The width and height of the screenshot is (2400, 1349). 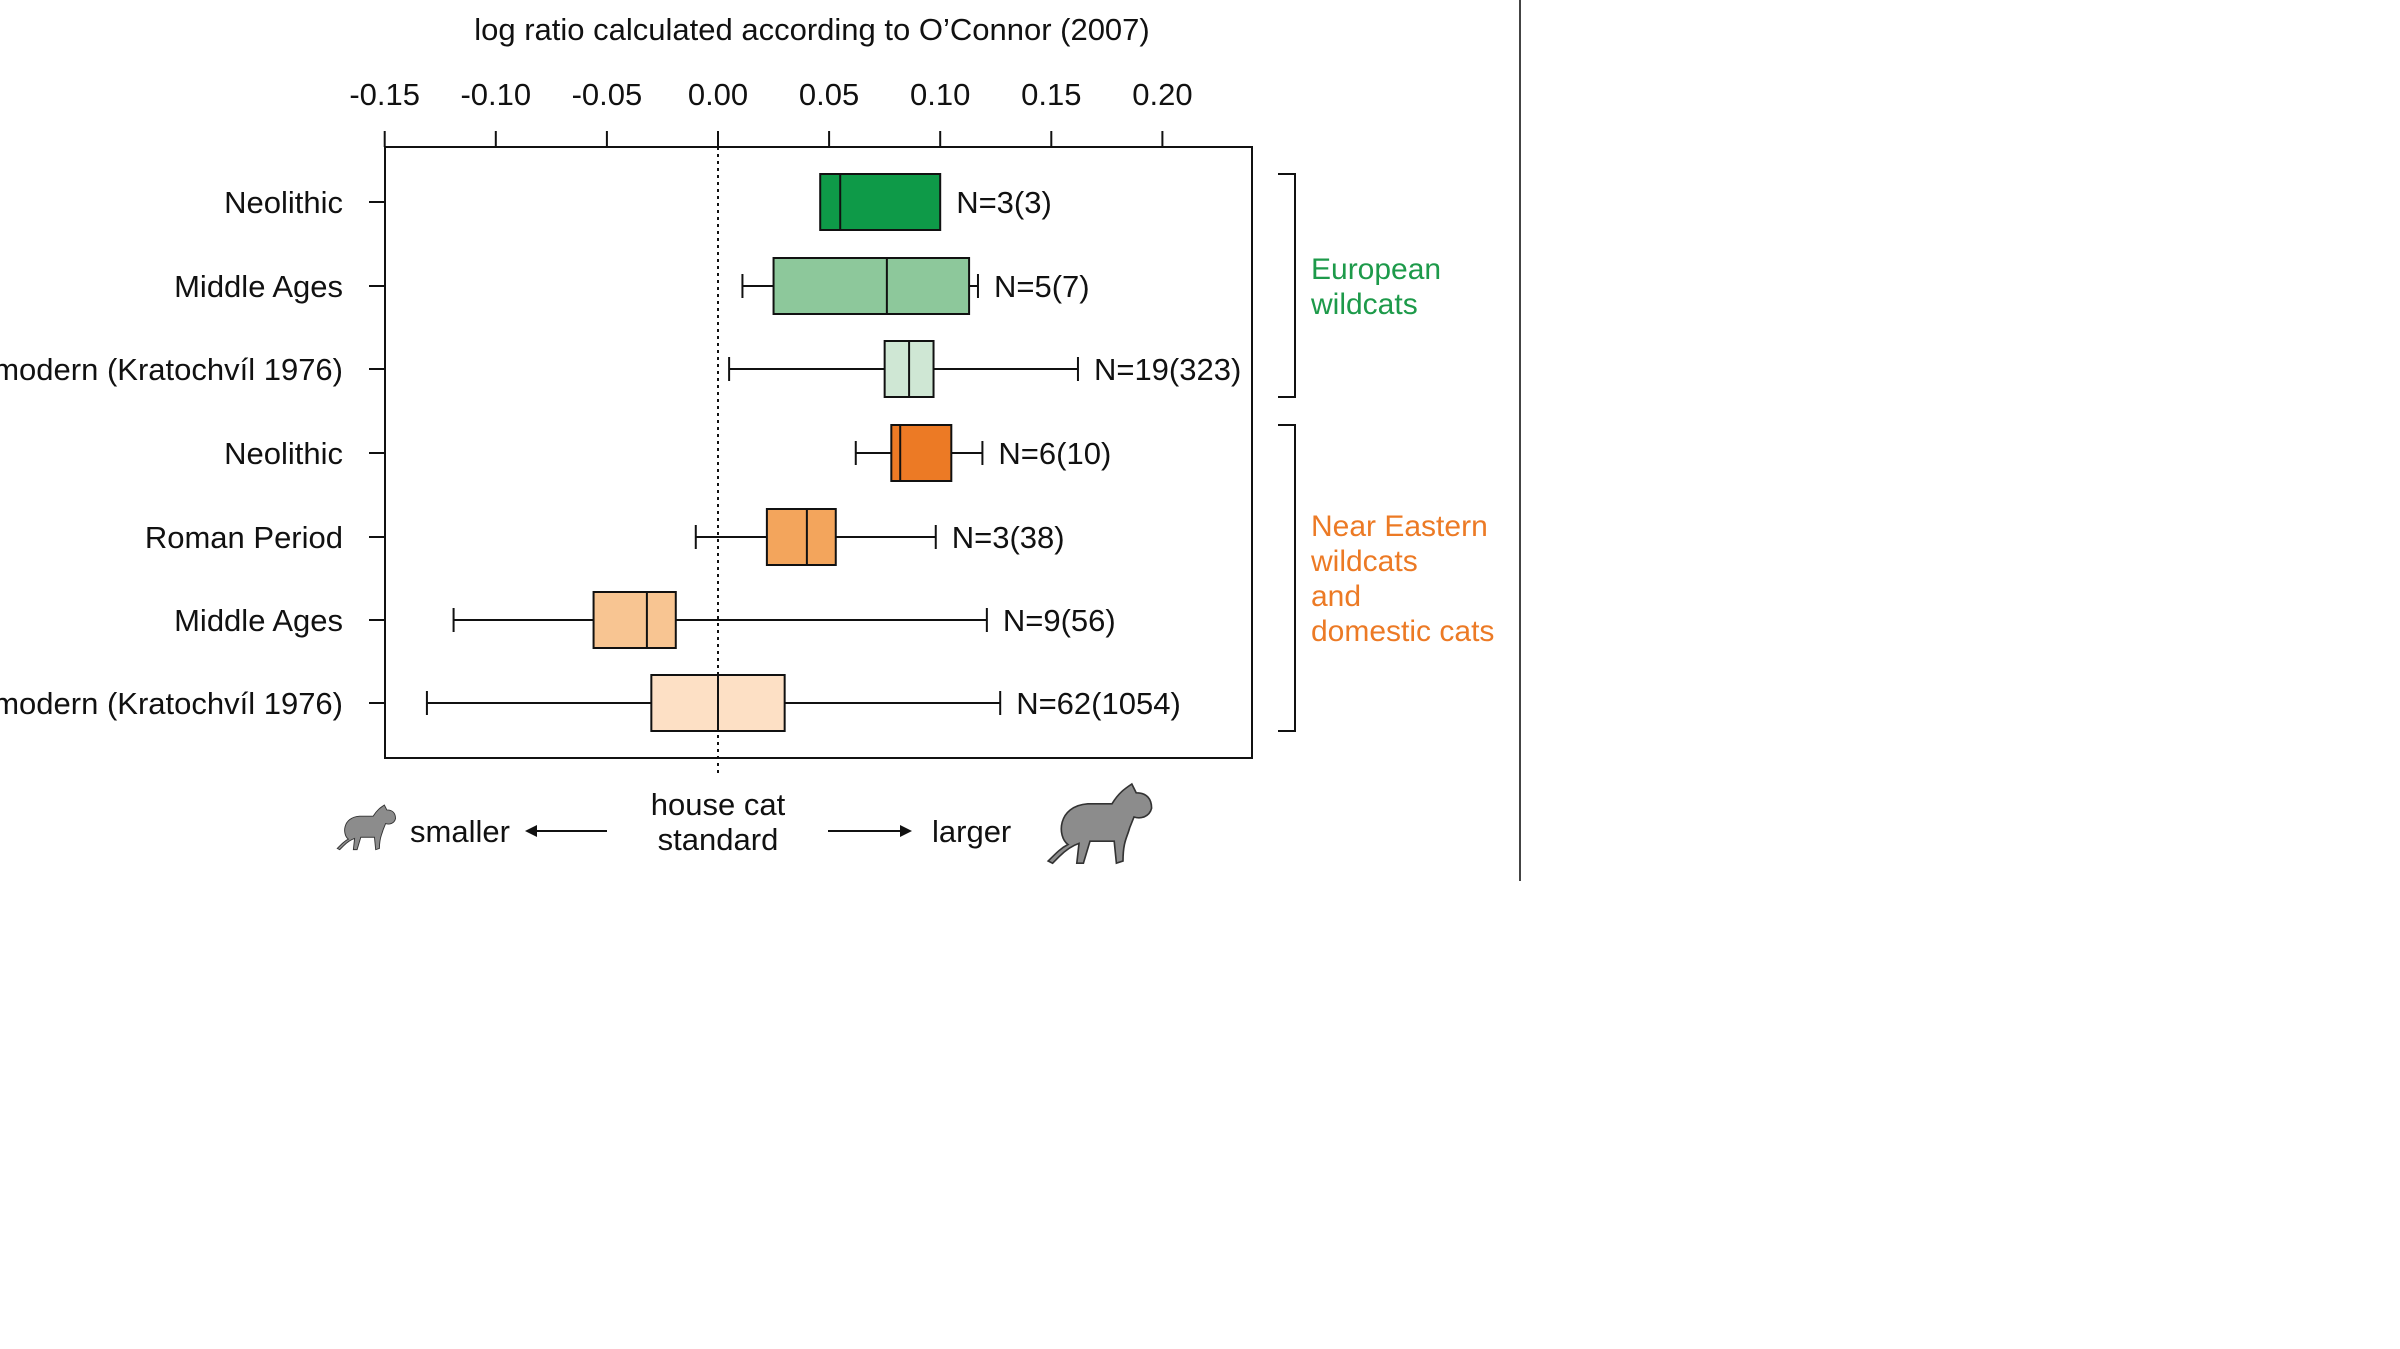 I want to click on group-label-european-line-0: European, so click(x=1376, y=269).